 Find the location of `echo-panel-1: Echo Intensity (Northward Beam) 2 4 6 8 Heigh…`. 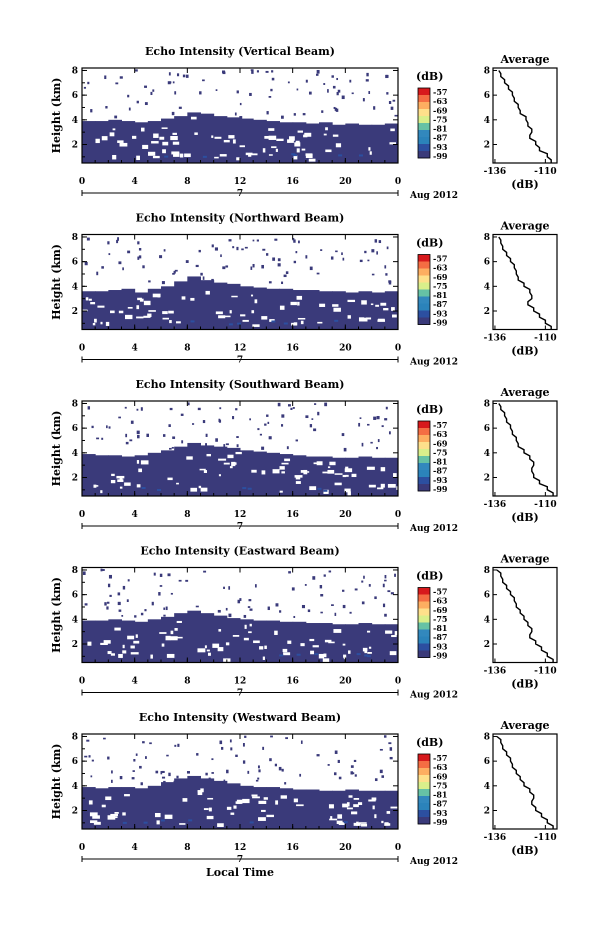

echo-panel-1: Echo Intensity (Northward Beam) 2 4 6 8 Heigh… is located at coordinates (304, 290).